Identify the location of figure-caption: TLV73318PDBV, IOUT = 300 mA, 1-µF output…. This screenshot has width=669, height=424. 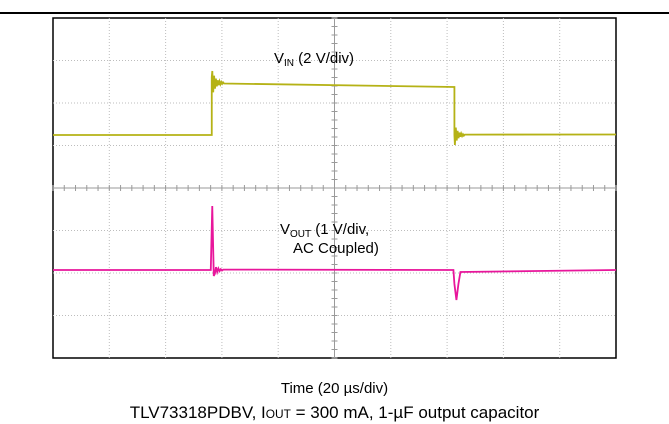
(334, 413).